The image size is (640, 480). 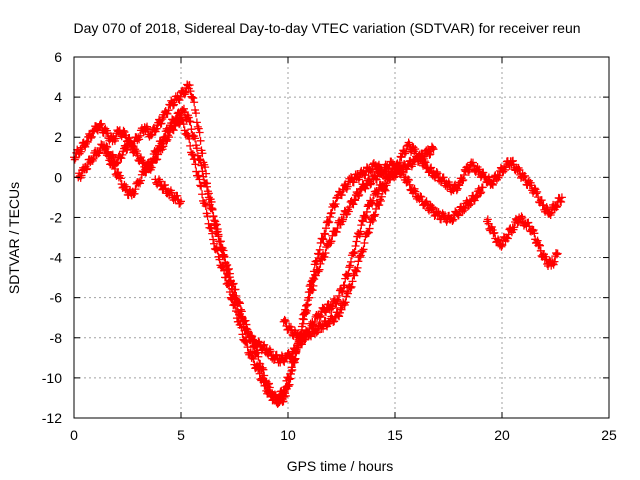 What do you see at coordinates (74, 435) in the screenshot?
I see `x-tick-label: 0` at bounding box center [74, 435].